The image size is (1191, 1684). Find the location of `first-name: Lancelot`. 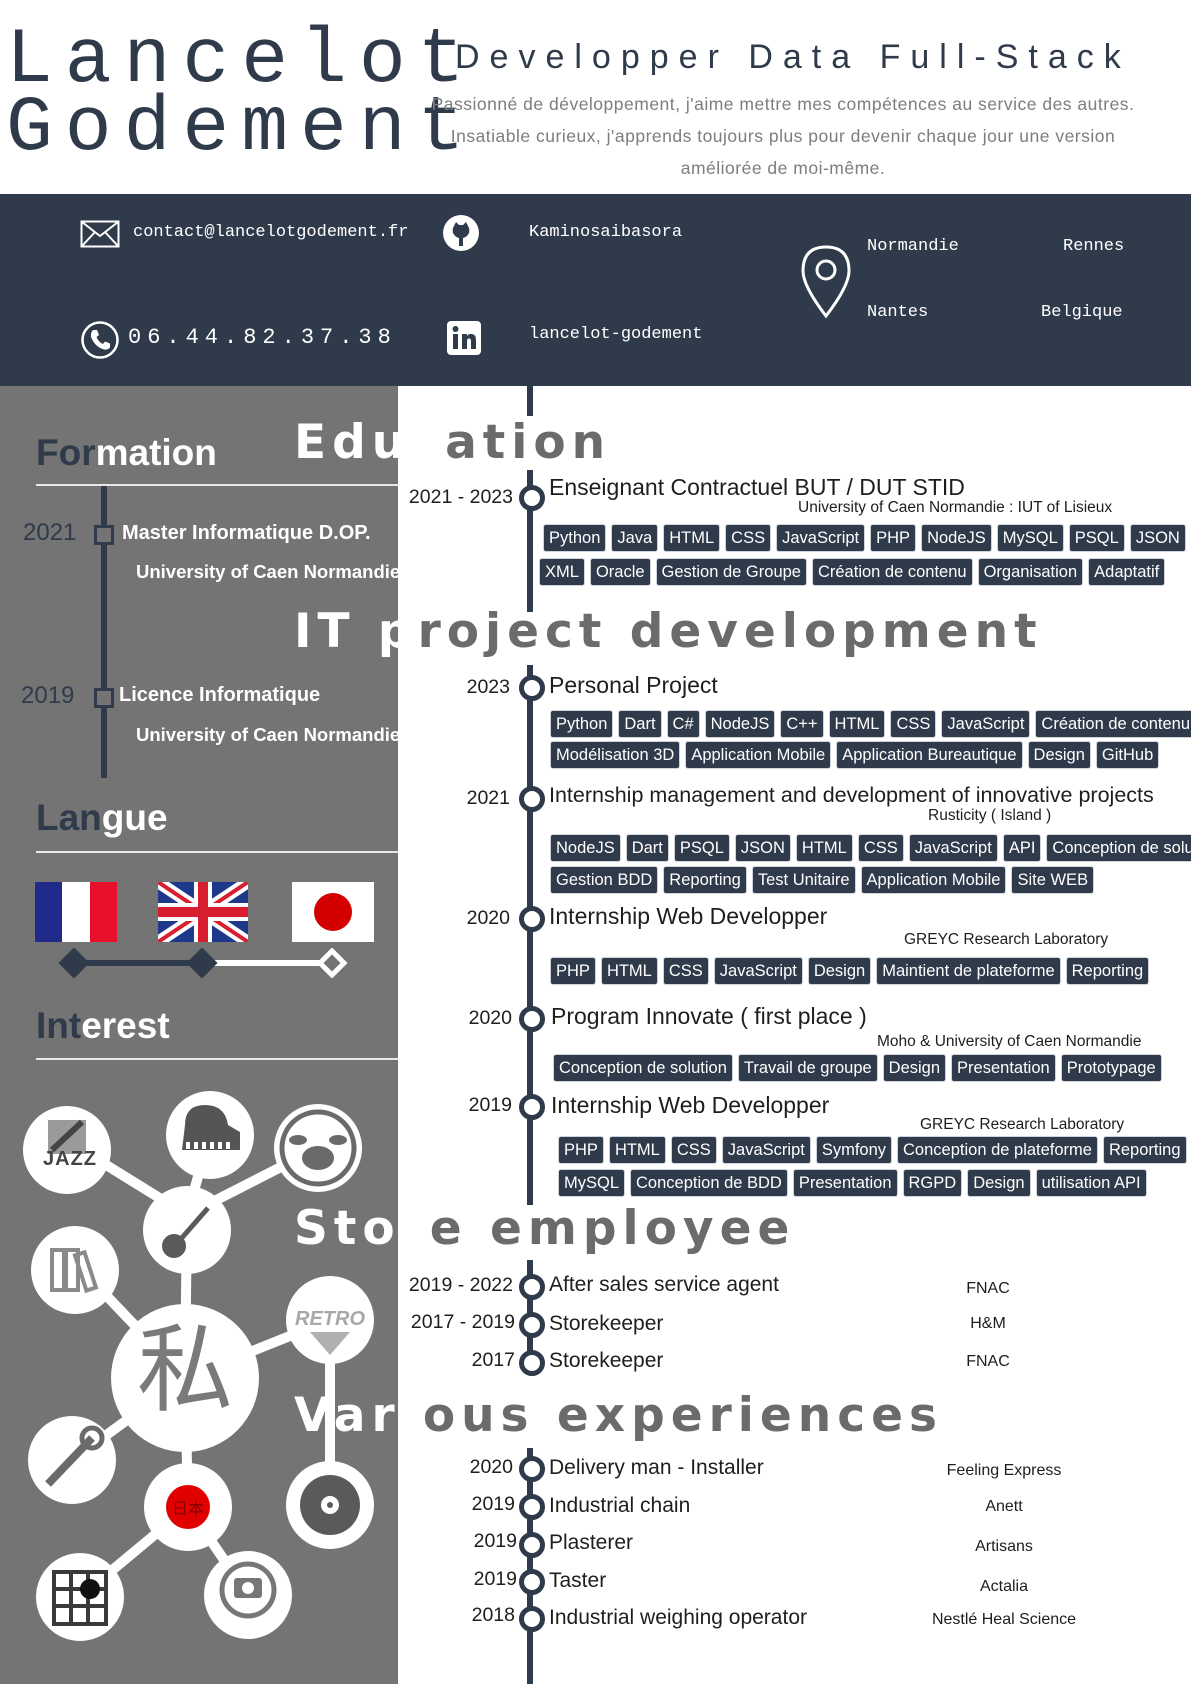

first-name: Lancelot is located at coordinates (241, 61).